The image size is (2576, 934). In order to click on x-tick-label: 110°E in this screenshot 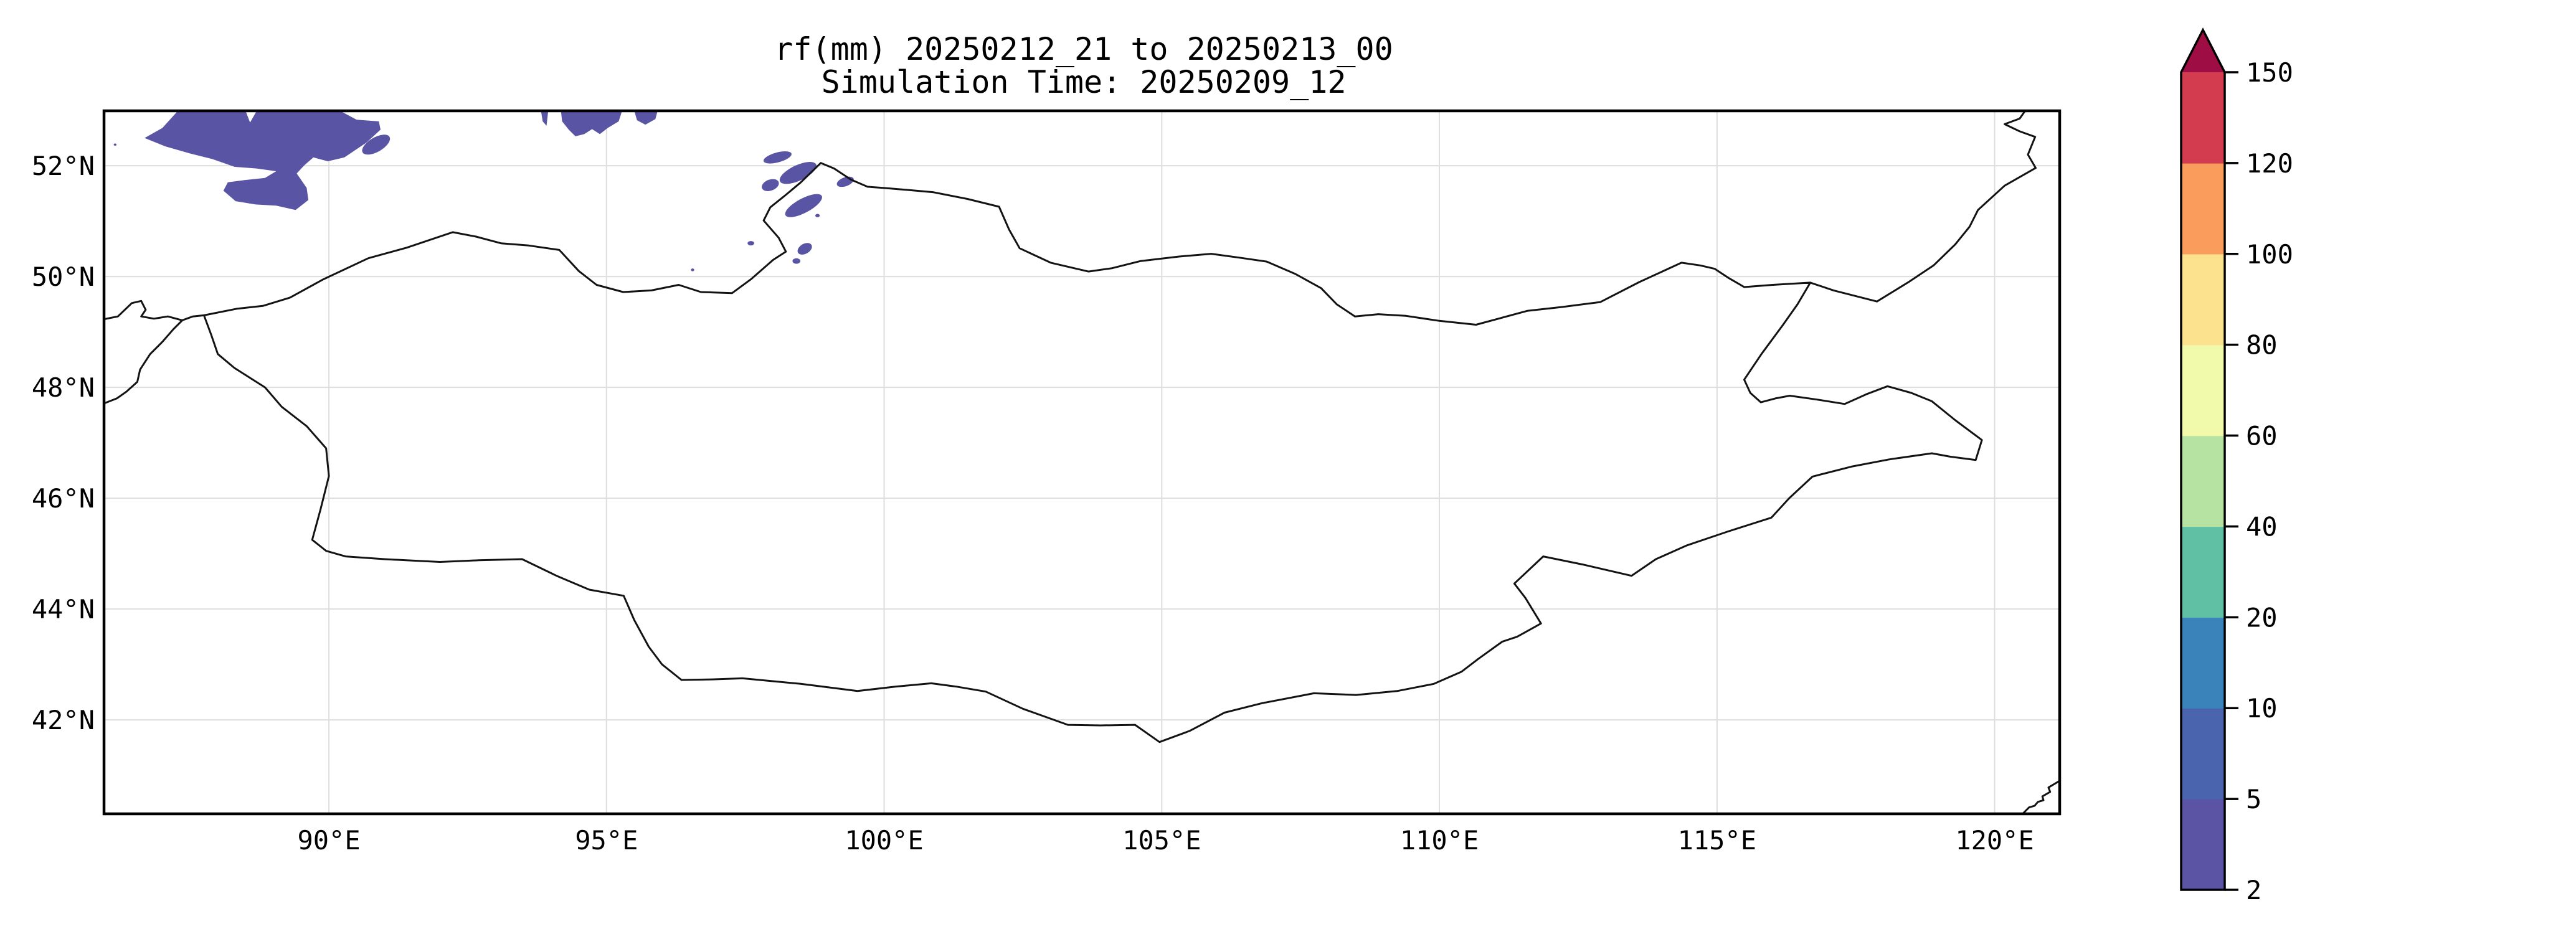, I will do `click(1439, 840)`.